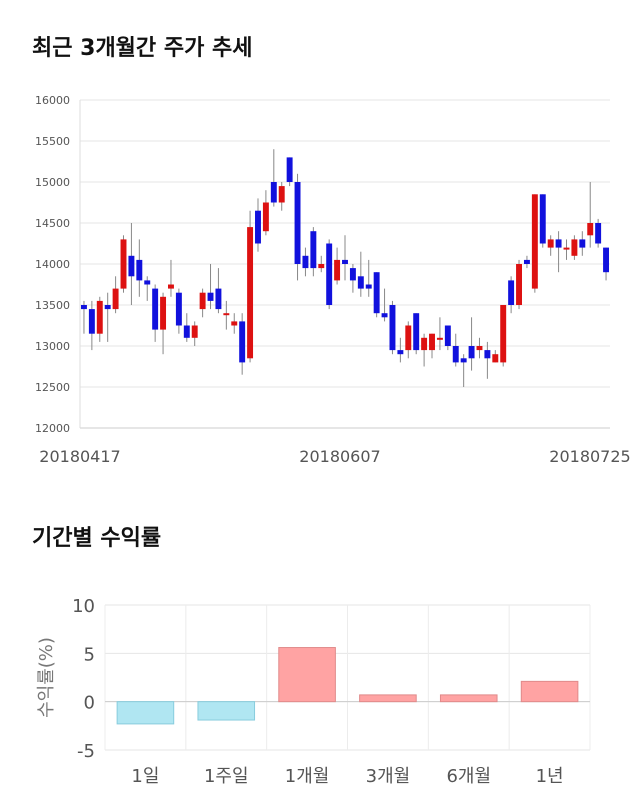  What do you see at coordinates (589, 456) in the screenshot?
I see `price-x-tick-label: 20180725` at bounding box center [589, 456].